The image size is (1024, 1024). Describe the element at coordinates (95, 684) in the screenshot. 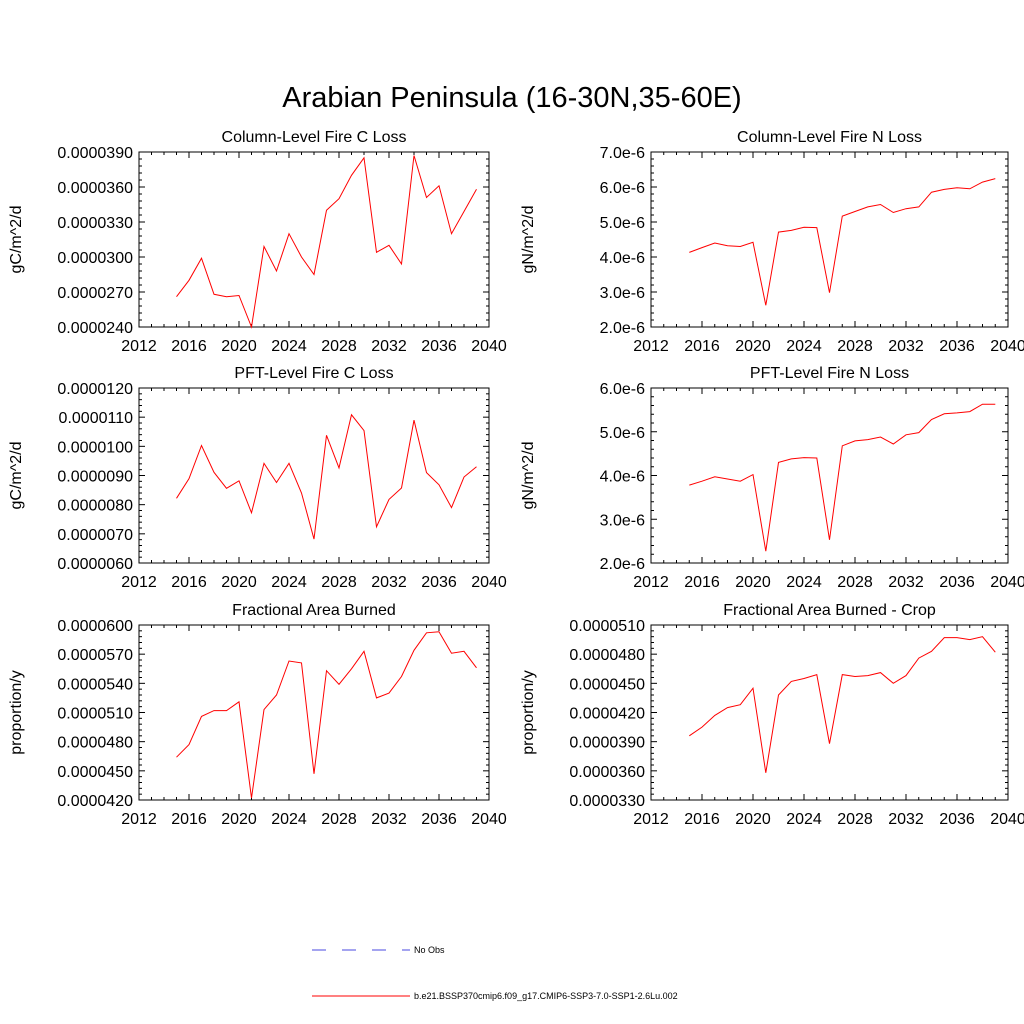

I see `y-tick-label: 0.0000540` at that location.